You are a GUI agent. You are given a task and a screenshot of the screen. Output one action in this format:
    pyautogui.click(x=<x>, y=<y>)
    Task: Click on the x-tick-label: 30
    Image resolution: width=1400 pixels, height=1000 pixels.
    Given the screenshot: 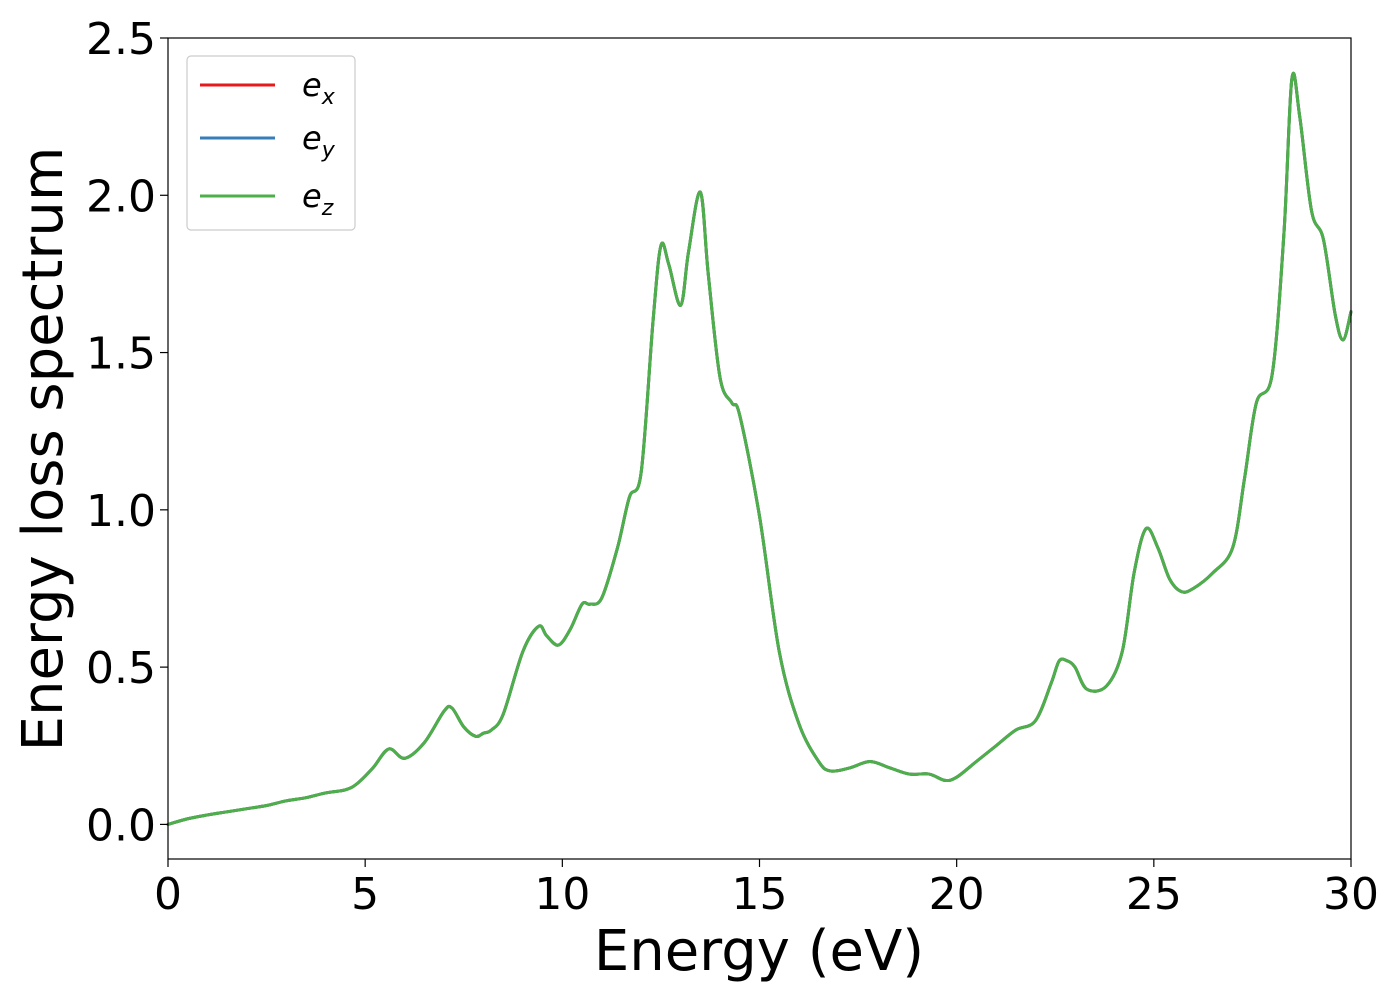 What is the action you would take?
    pyautogui.click(x=1351, y=894)
    